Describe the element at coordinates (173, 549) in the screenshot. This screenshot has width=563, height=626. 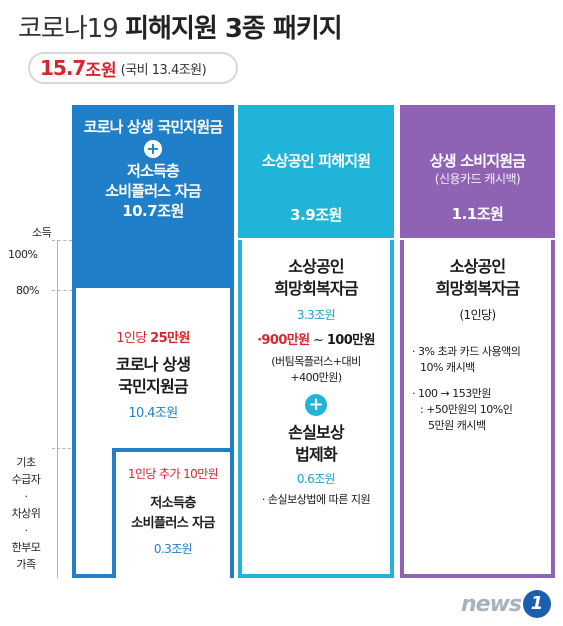
I see `col1-inner-amount: 0.3조원` at that location.